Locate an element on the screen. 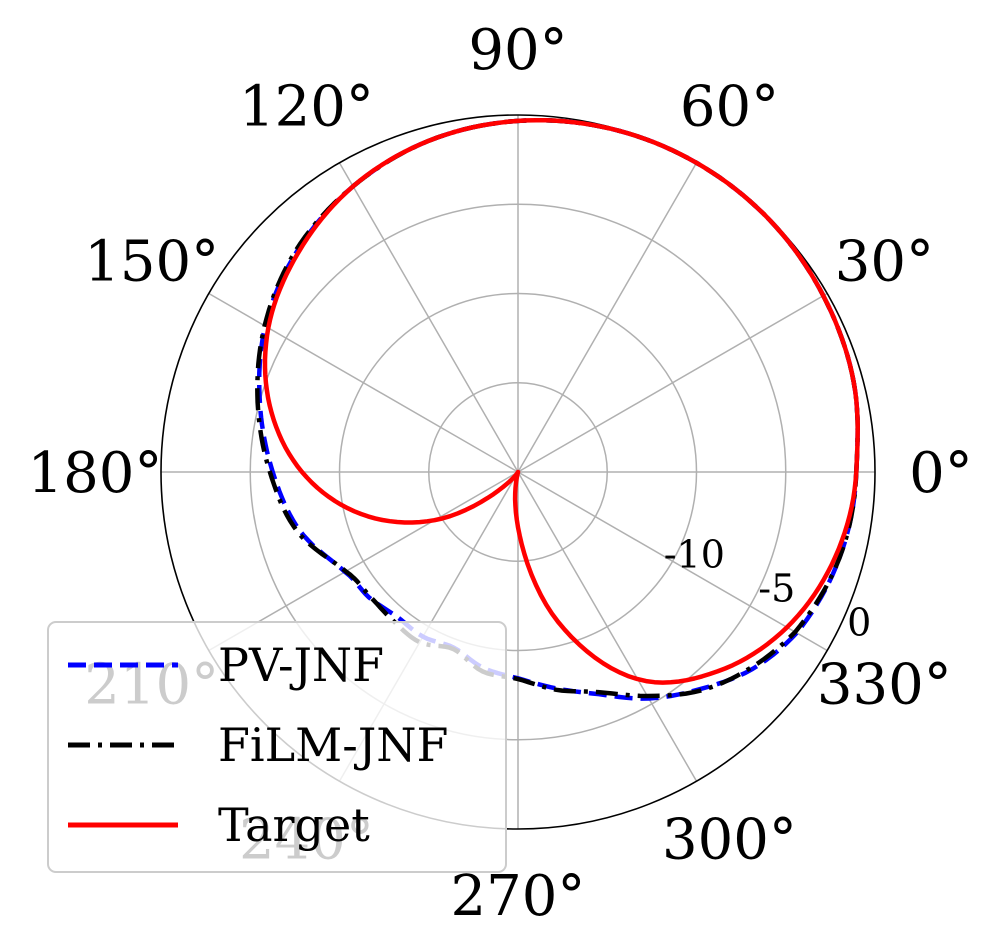 Image resolution: width=997 pixels, height=946 pixels. radial-tick-labels: -10 -5 0 is located at coordinates (768, 588).